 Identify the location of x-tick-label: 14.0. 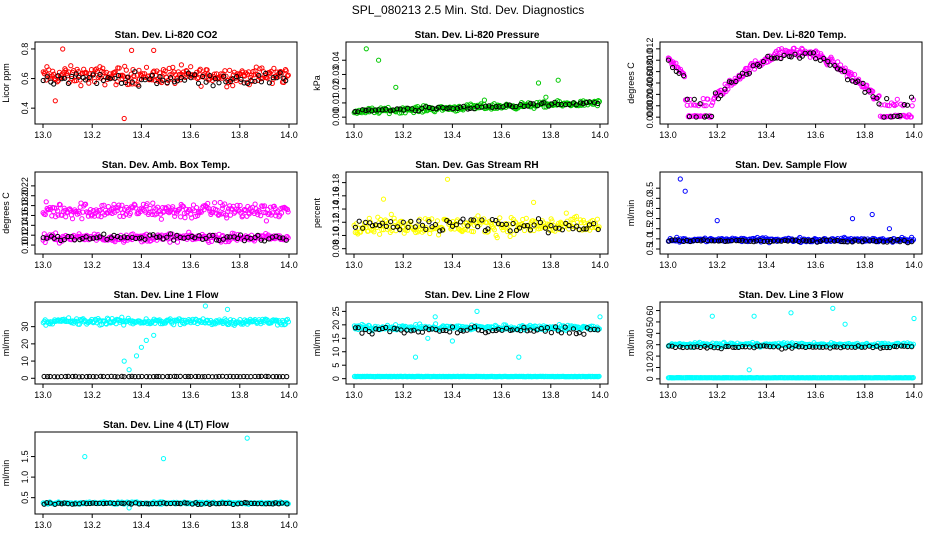
(600, 135).